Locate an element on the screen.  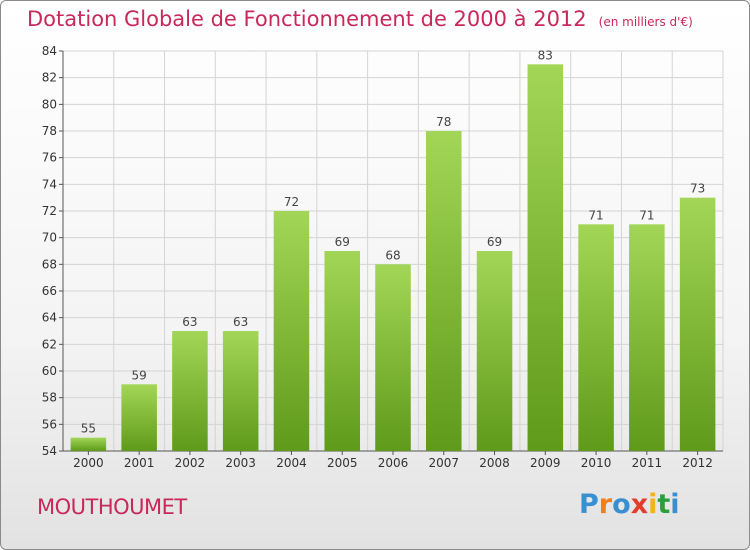
y-tick-label: 64 is located at coordinates (49, 318).